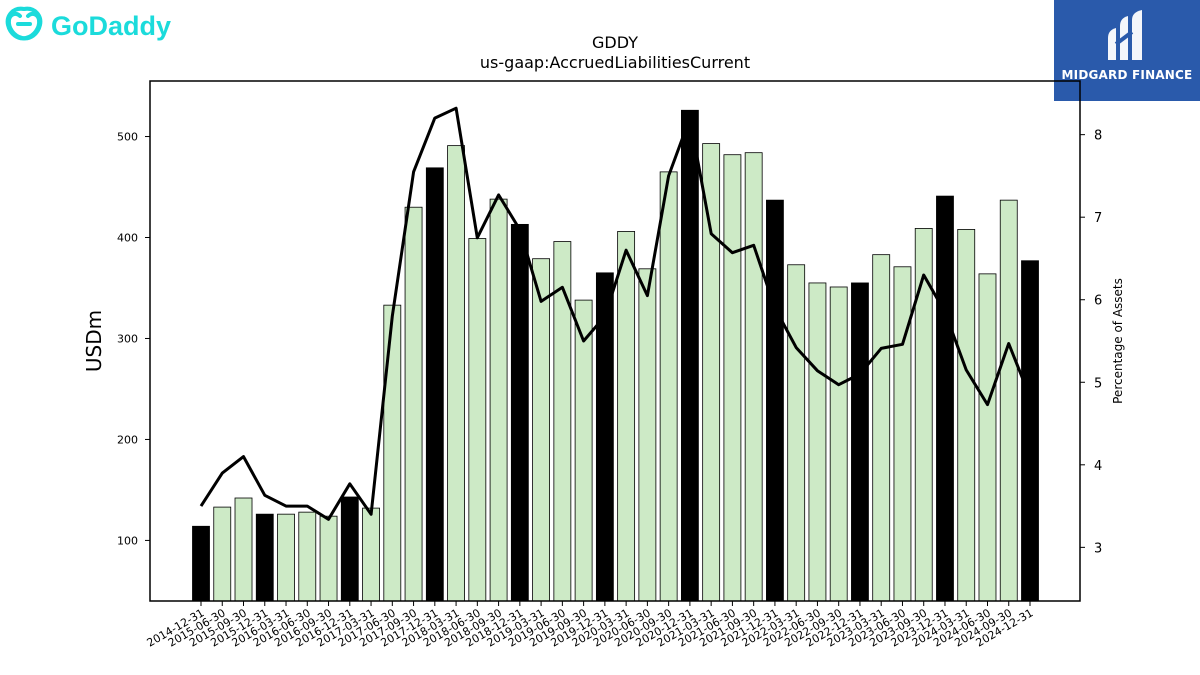  Describe the element at coordinates (615, 62) in the screenshot. I see `chart-subtitle: us-gaap:AccruedLiabilitiesCurrent` at that location.